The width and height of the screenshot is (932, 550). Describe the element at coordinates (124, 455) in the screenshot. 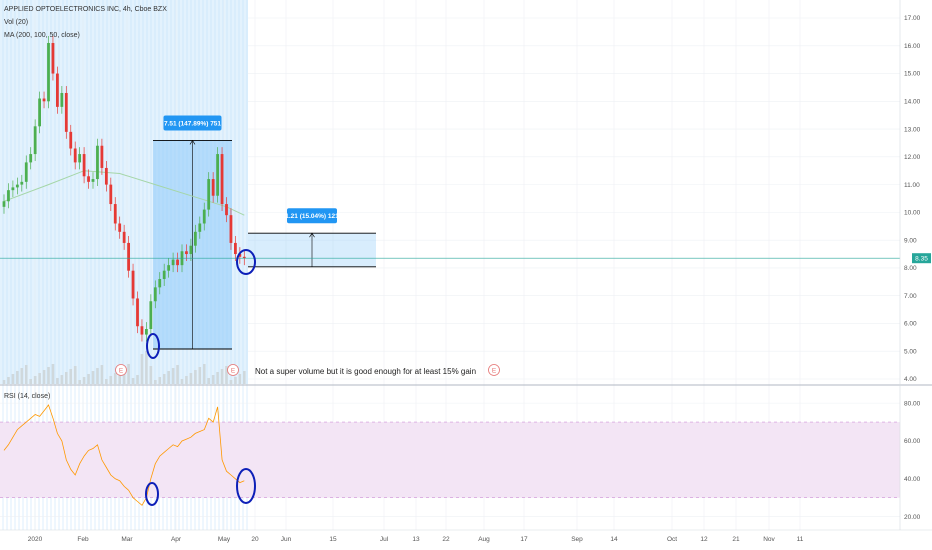

I see `rsi-line` at that location.